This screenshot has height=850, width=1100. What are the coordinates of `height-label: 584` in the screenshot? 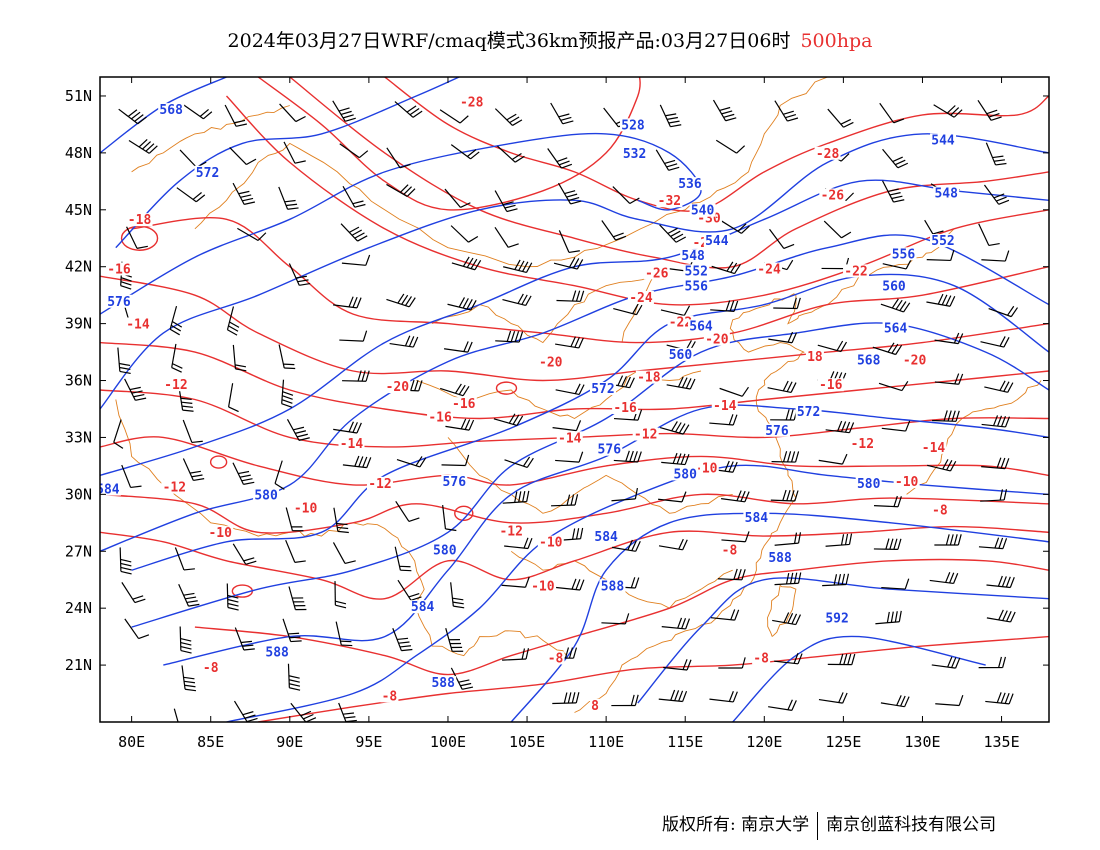 It's located at (108, 490).